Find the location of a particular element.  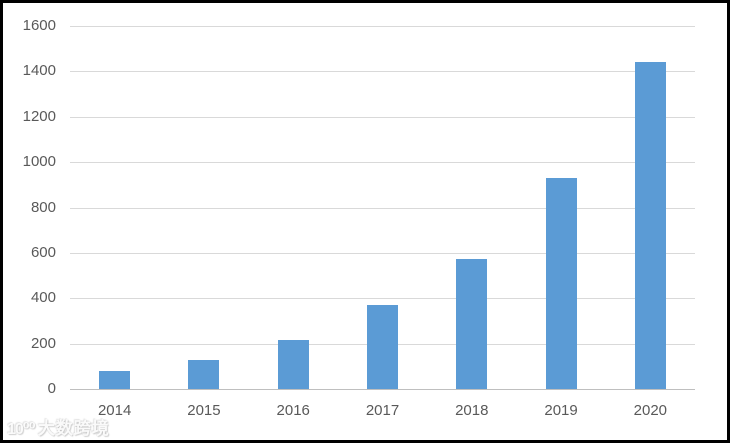

y-axis-tick-label: 1200 is located at coordinates (39, 116).